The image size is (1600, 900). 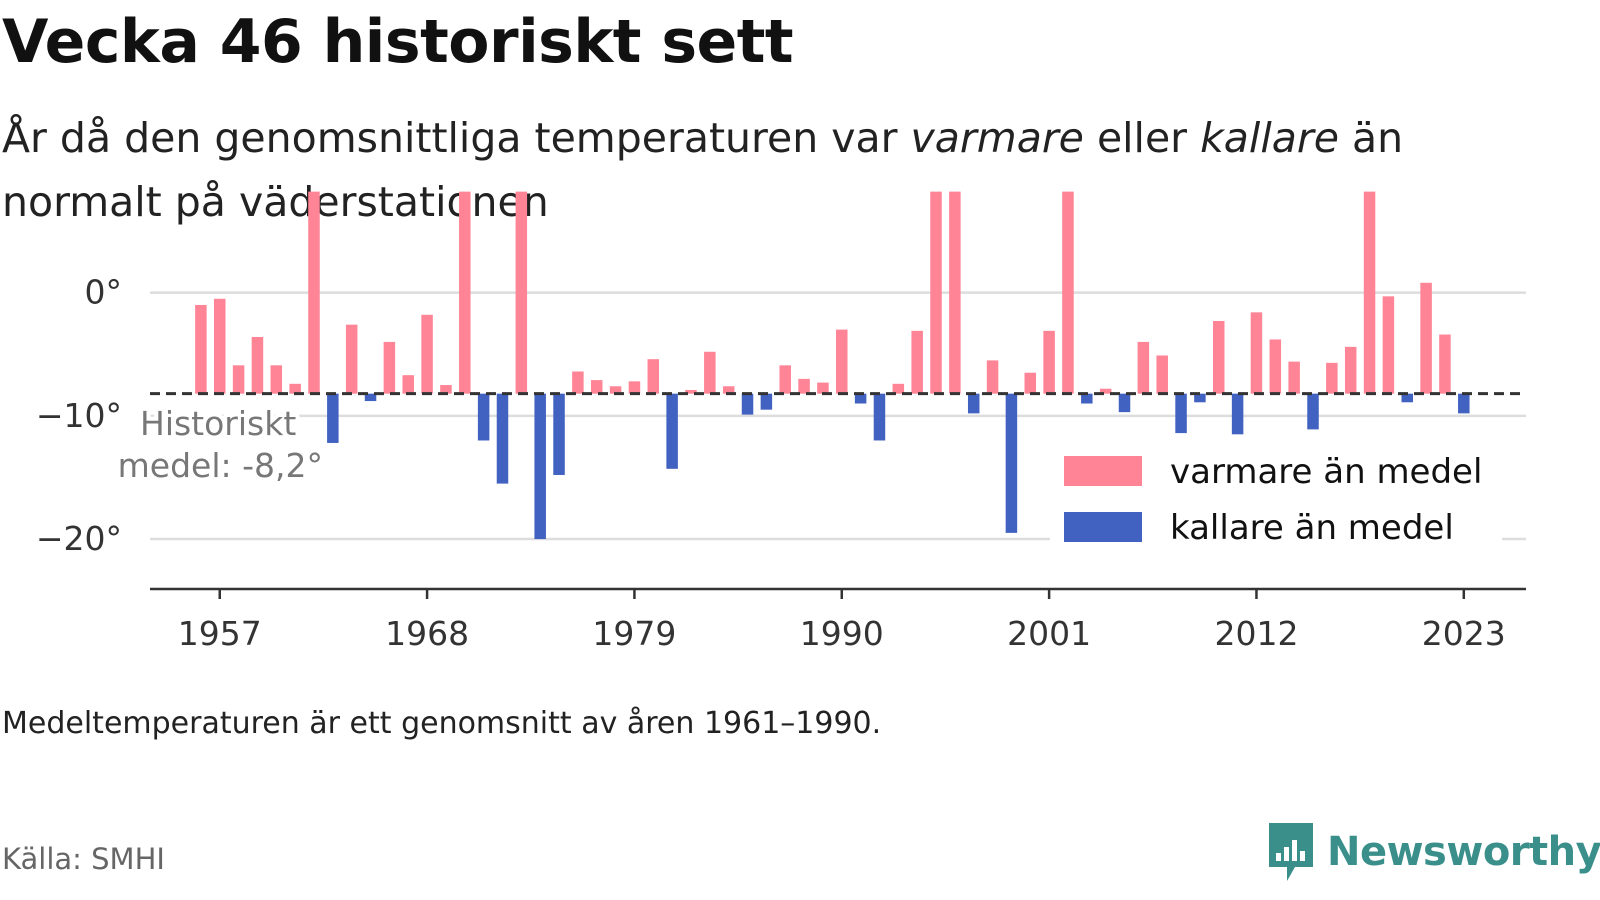 I want to click on subtitle-text-2: eller, so click(x=1142, y=138).